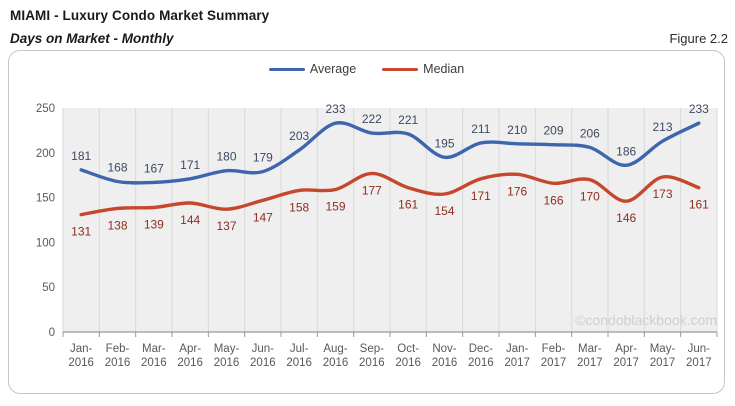 This screenshot has width=735, height=406. What do you see at coordinates (698, 38) in the screenshot?
I see `figure-label: Figure 2.2` at bounding box center [698, 38].